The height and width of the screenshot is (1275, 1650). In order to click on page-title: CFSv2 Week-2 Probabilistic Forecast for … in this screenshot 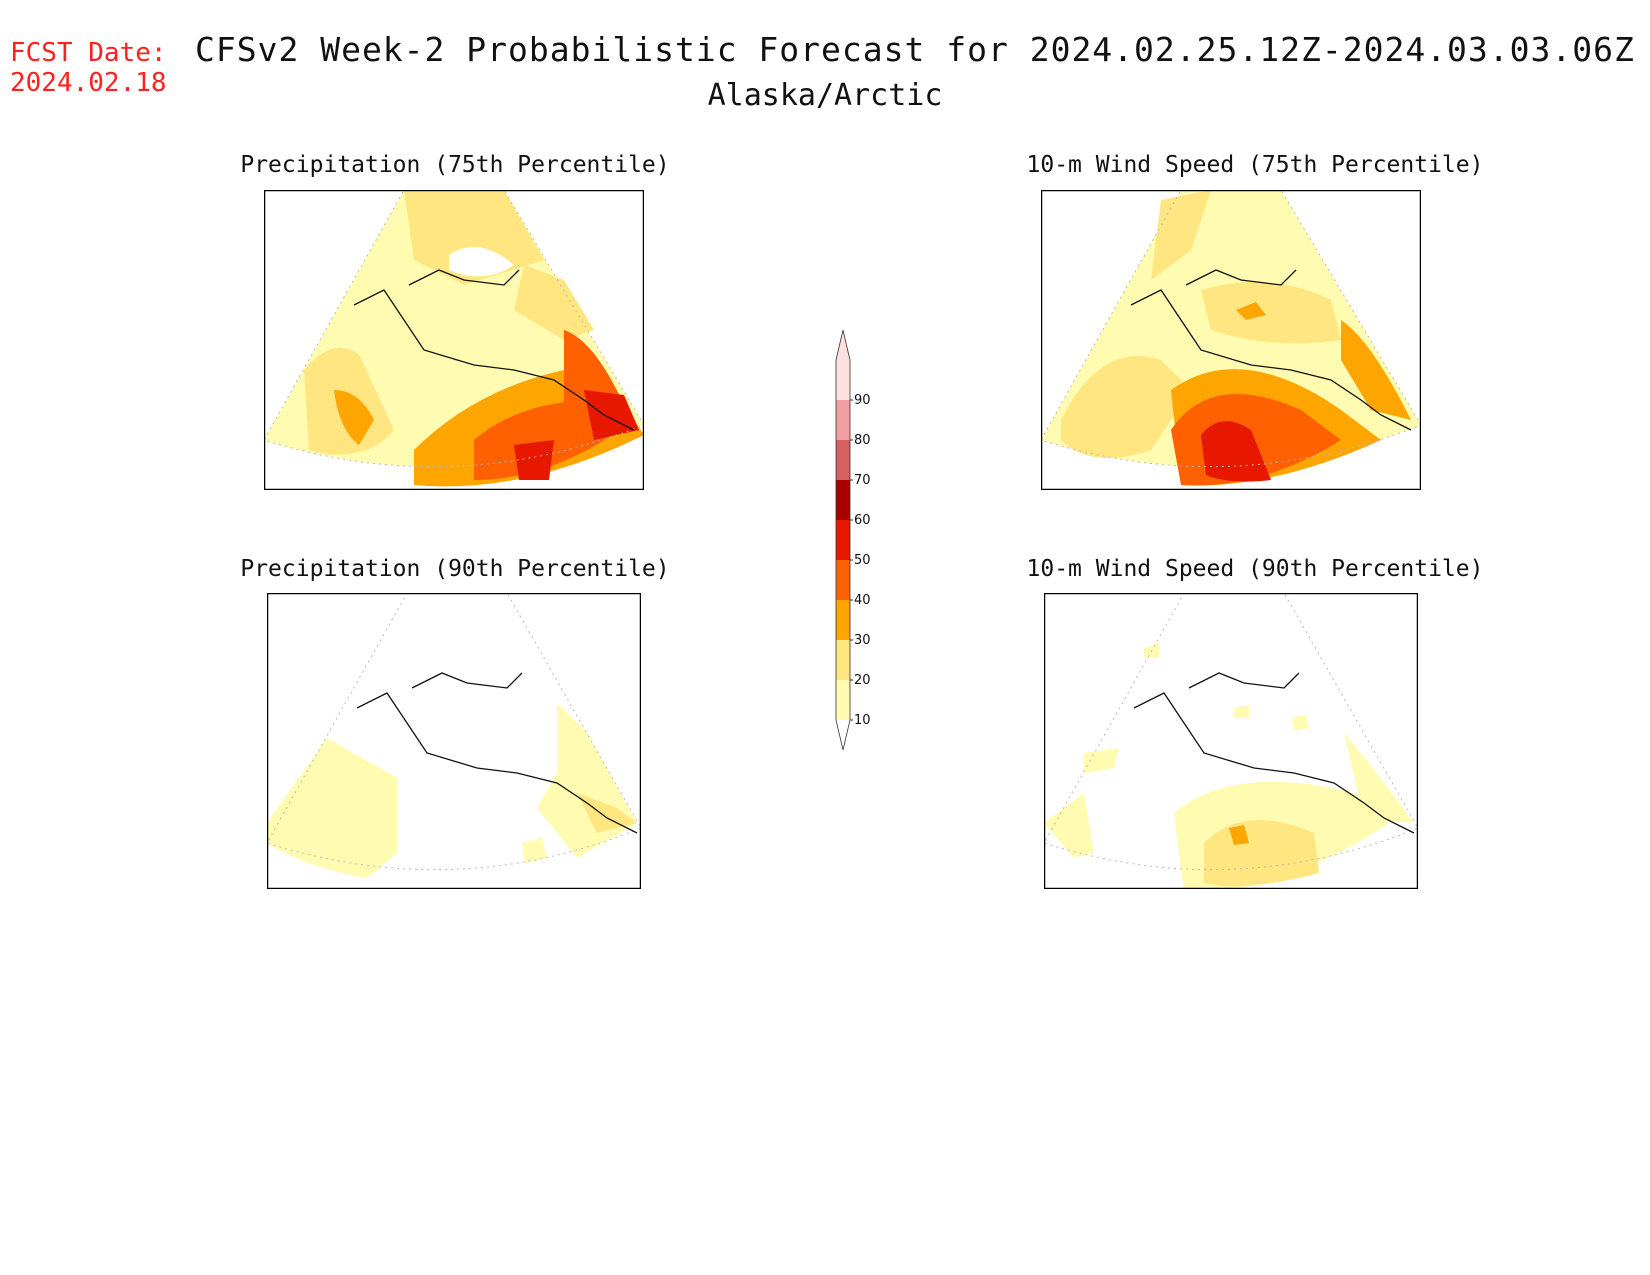, I will do `click(915, 49)`.